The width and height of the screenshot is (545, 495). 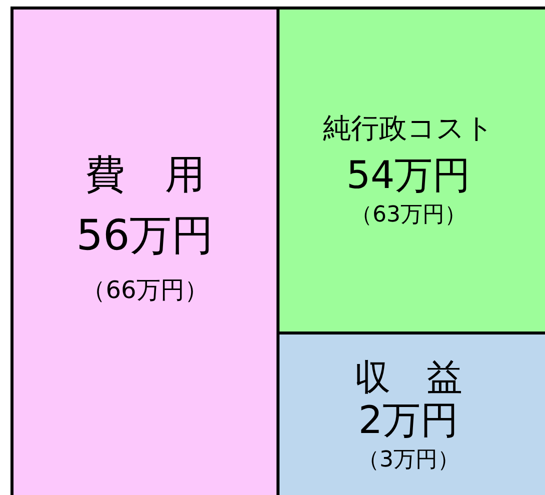 I want to click on data-label: 54万円, so click(x=408, y=175).